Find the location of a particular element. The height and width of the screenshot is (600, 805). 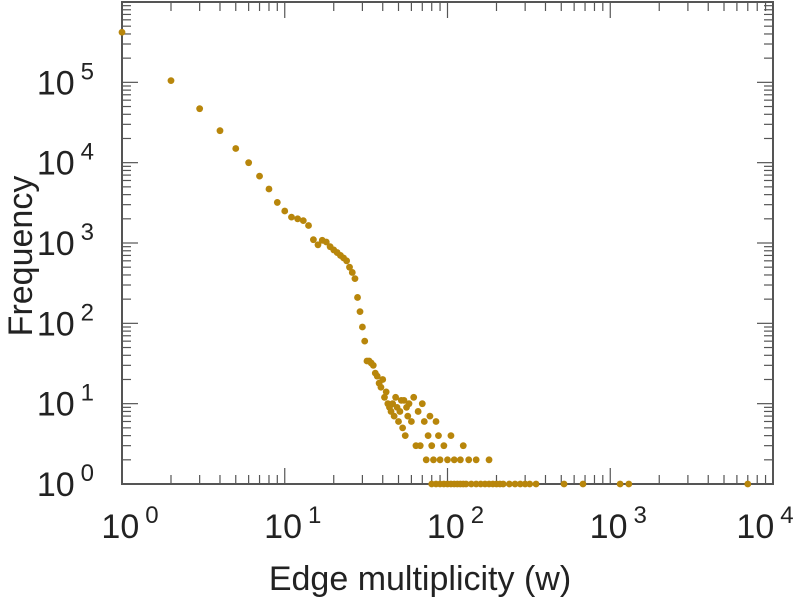

x-tick-label: 10 3 is located at coordinates (618, 524).